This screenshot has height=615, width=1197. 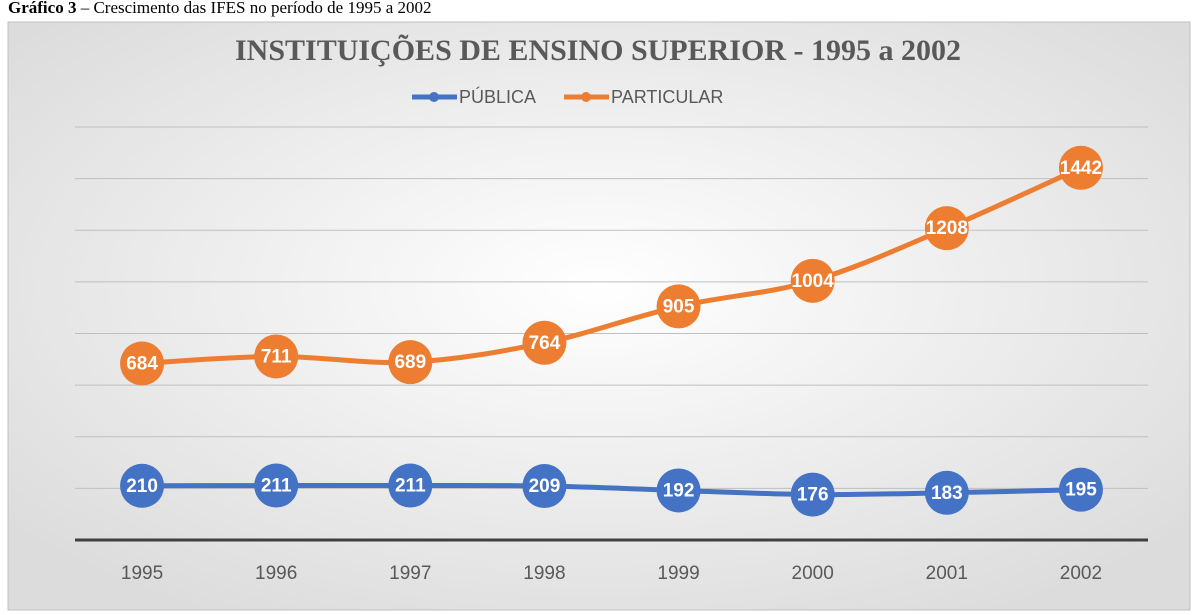 I want to click on caption-label: Gráfico 3, so click(x=42, y=8).